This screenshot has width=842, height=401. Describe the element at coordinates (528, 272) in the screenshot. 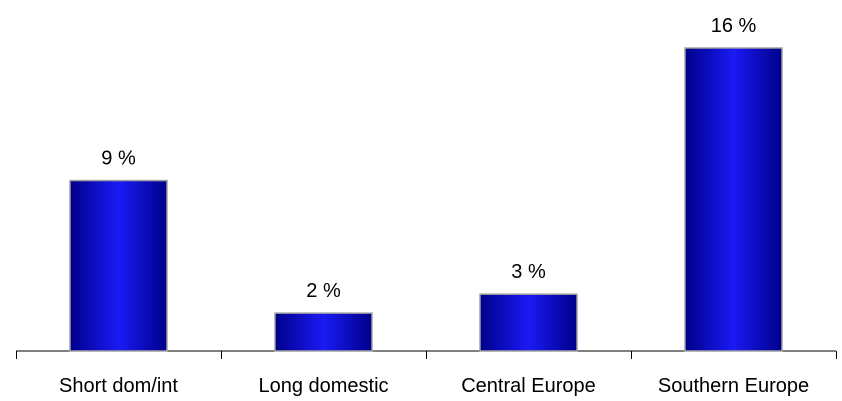

I see `data-label-3: 3 %` at that location.